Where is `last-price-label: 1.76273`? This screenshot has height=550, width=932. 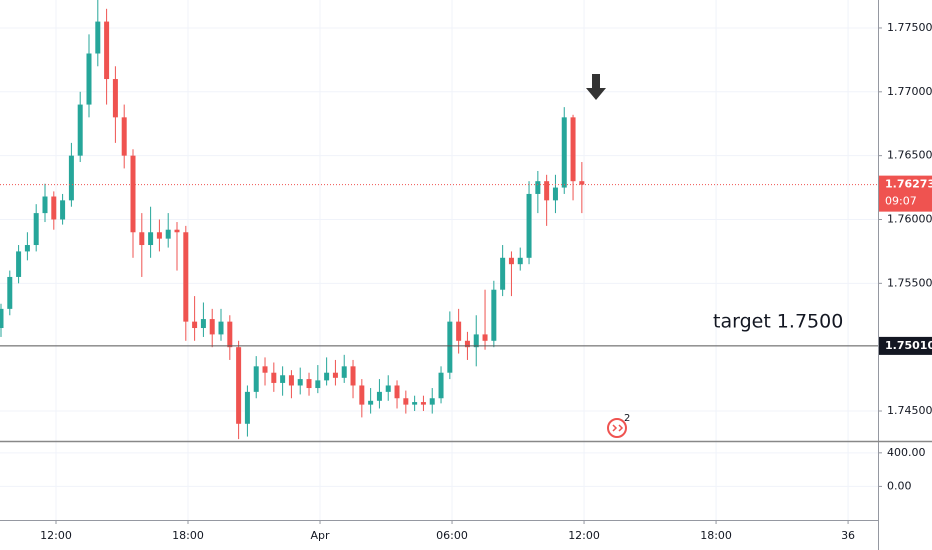 last-price-label: 1.76273 is located at coordinates (908, 184).